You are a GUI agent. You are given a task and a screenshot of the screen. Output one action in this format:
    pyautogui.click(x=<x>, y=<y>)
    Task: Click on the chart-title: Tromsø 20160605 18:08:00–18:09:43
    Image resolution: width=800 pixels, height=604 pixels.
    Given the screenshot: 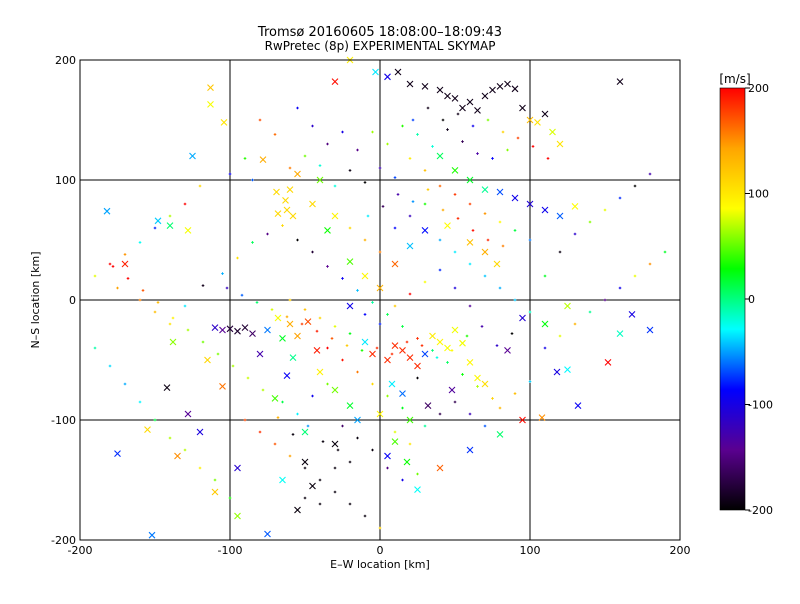 What is the action you would take?
    pyautogui.click(x=379, y=32)
    